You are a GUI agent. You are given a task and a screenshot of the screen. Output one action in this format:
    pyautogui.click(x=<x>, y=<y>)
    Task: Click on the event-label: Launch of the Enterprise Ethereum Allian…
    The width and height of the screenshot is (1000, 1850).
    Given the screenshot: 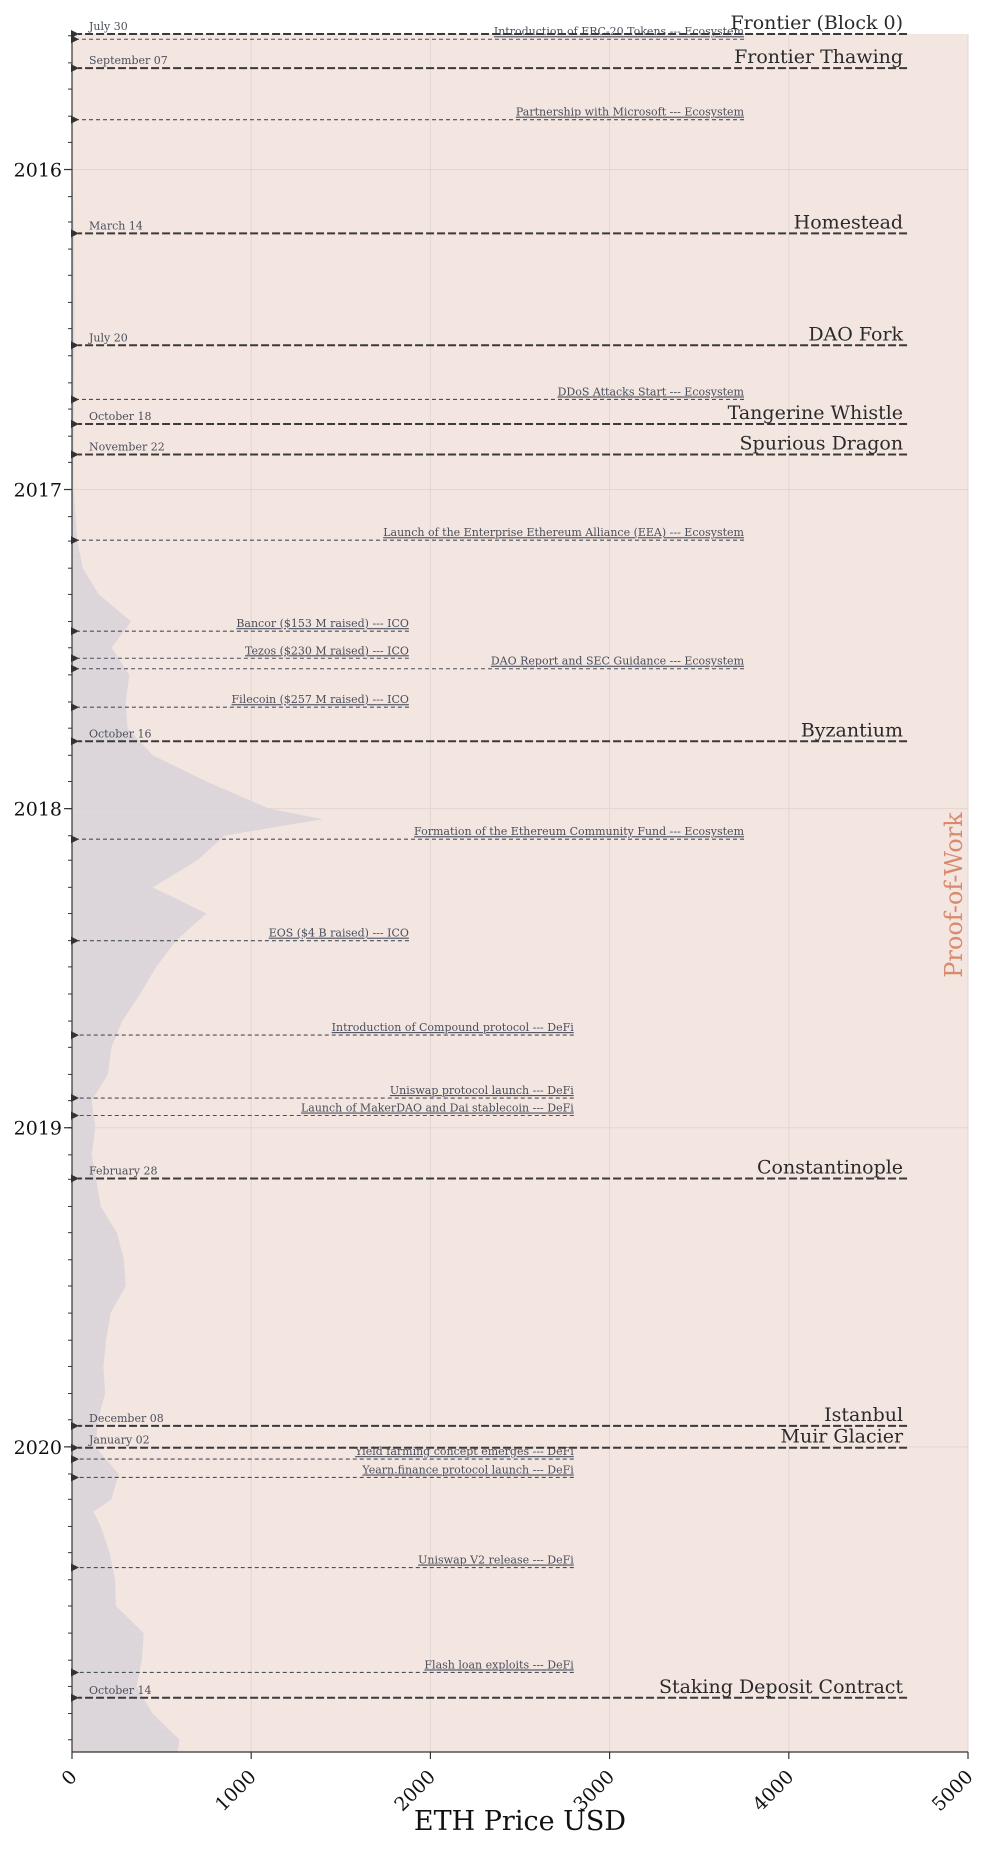 What is the action you would take?
    pyautogui.click(x=563, y=532)
    